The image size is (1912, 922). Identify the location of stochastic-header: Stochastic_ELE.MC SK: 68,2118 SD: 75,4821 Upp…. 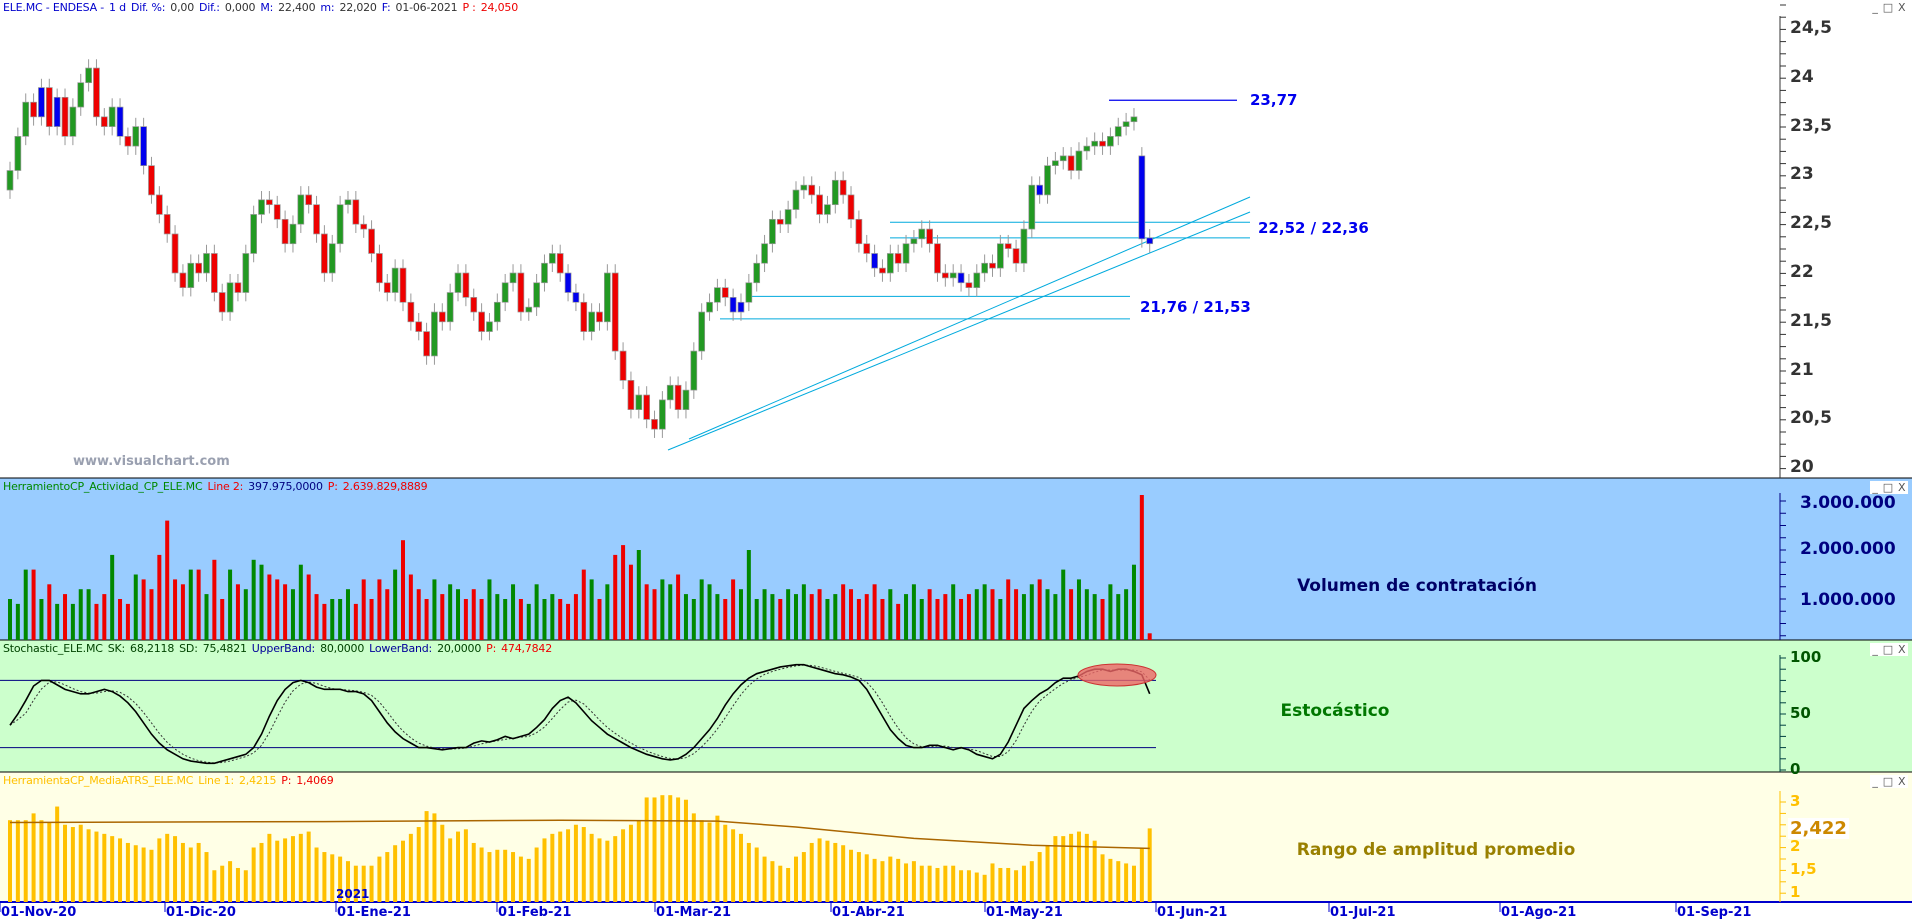
(280, 648).